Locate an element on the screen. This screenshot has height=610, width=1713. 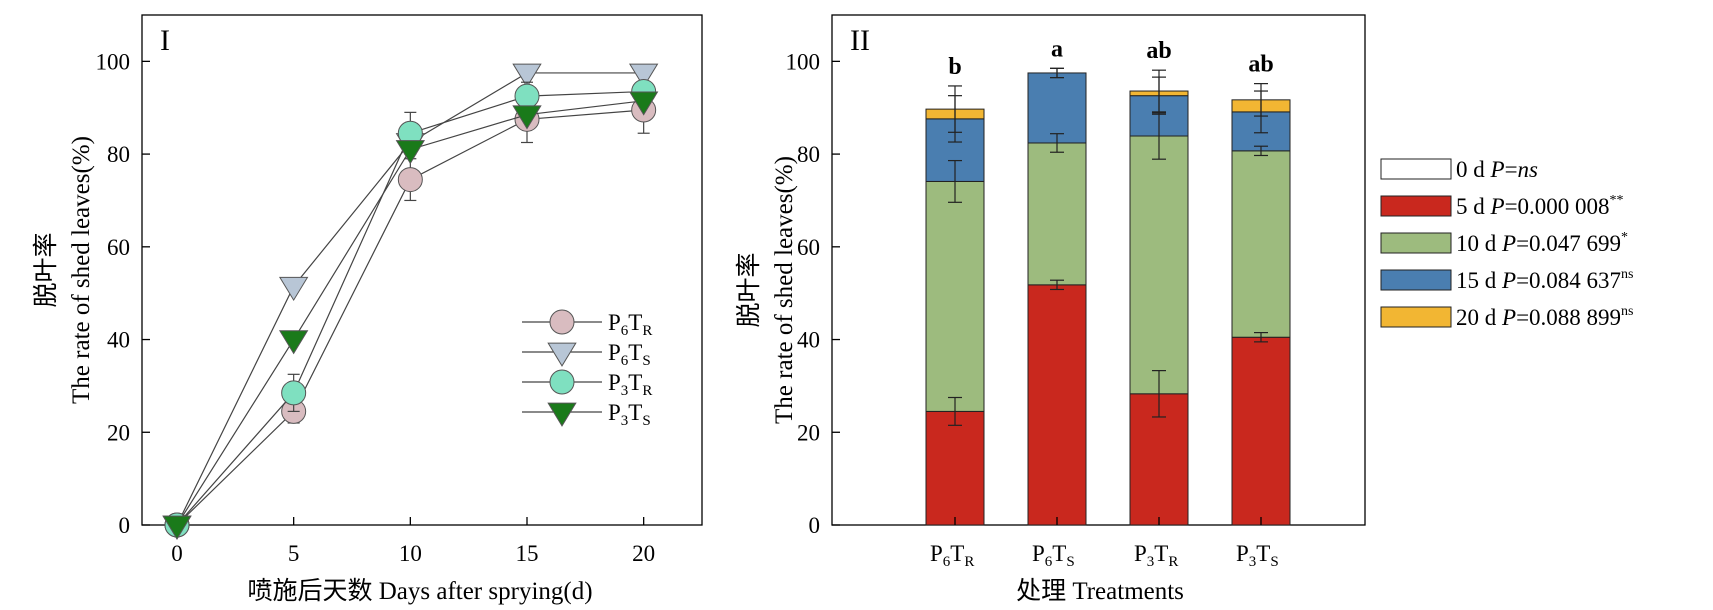
legend-label: 5 d P=0.000 008** is located at coordinates (1540, 206).